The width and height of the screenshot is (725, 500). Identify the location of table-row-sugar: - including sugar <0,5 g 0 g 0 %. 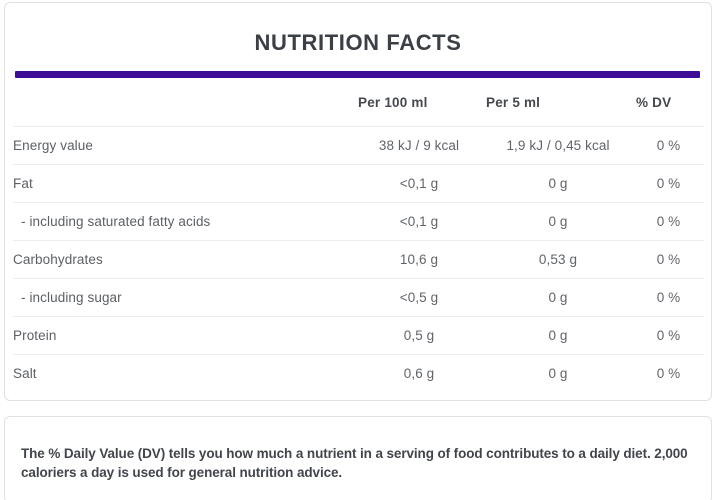
(358, 297).